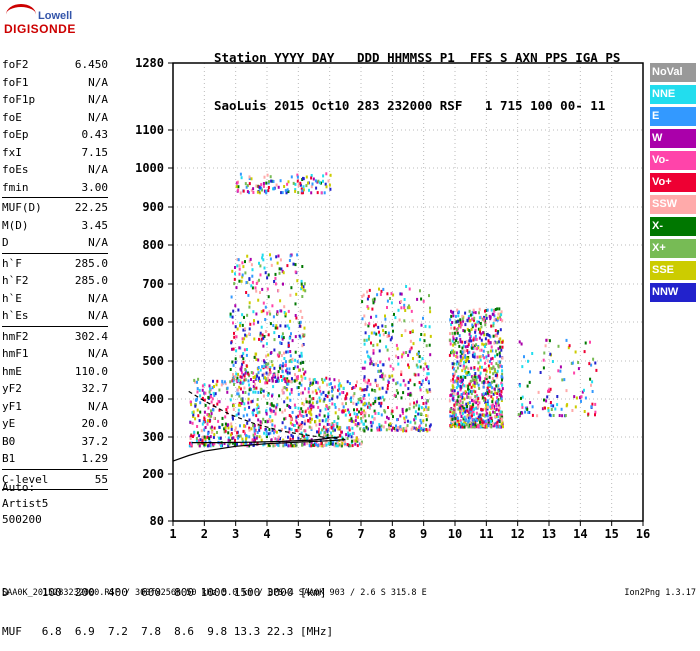  Describe the element at coordinates (55, 100) in the screenshot. I see `param-row: foF1p N/A` at that location.